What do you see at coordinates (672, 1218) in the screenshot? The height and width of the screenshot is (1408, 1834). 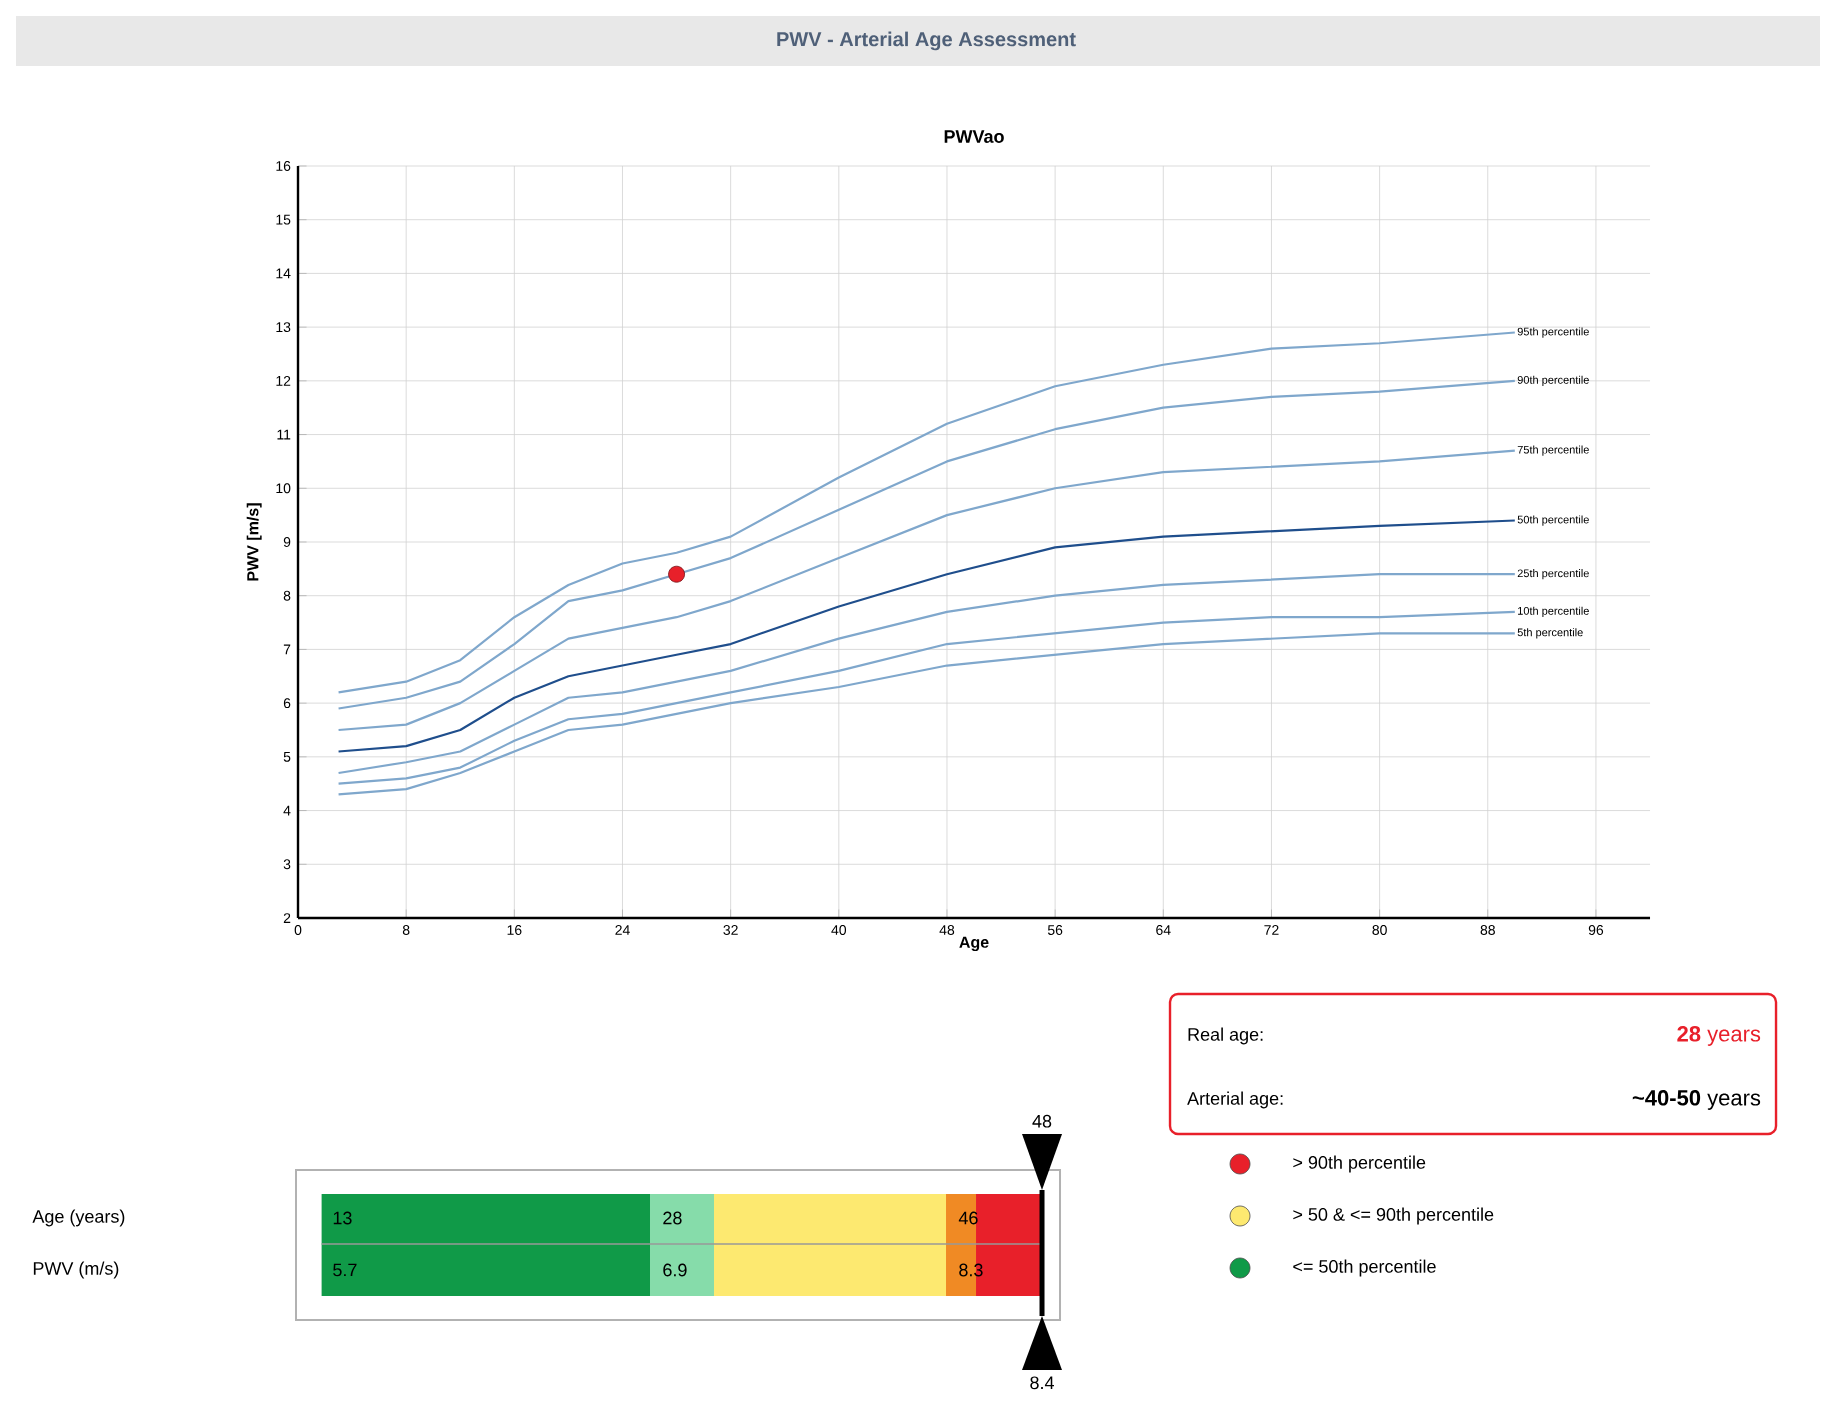 I see `text: 28` at bounding box center [672, 1218].